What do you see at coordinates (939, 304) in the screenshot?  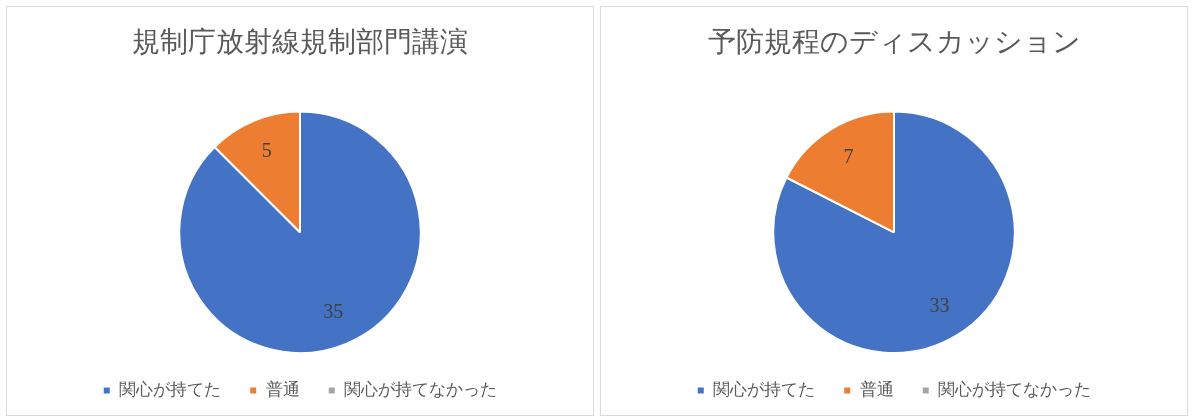 I see `data-label: 33` at bounding box center [939, 304].